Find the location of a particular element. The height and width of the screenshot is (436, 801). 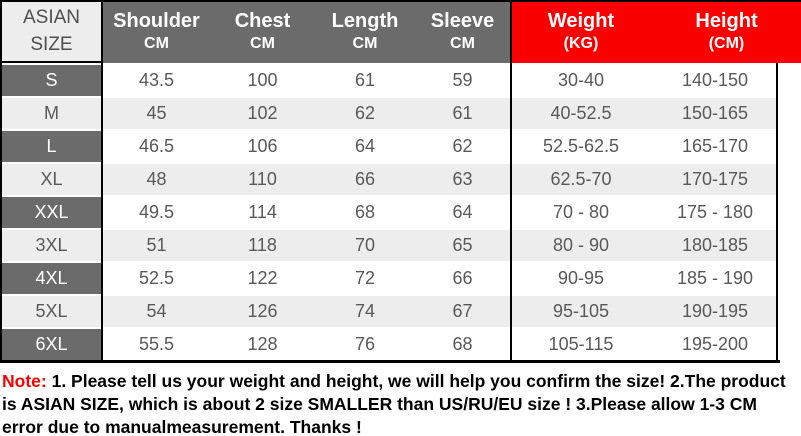

height-value: 170-175 is located at coordinates (715, 179).